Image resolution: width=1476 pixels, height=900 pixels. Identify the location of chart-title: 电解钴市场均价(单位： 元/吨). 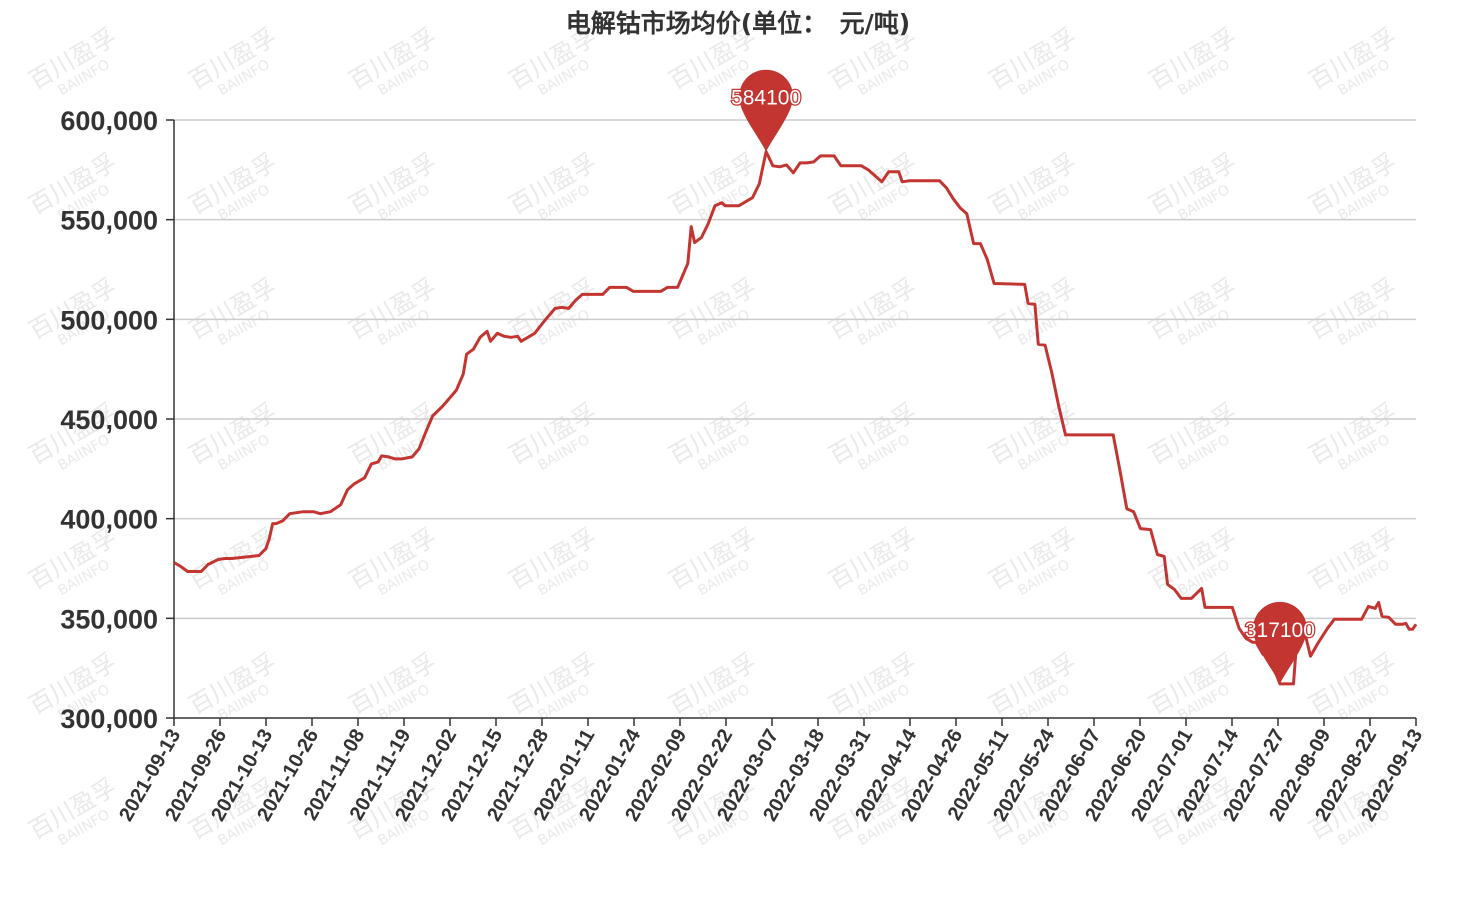
(738, 23).